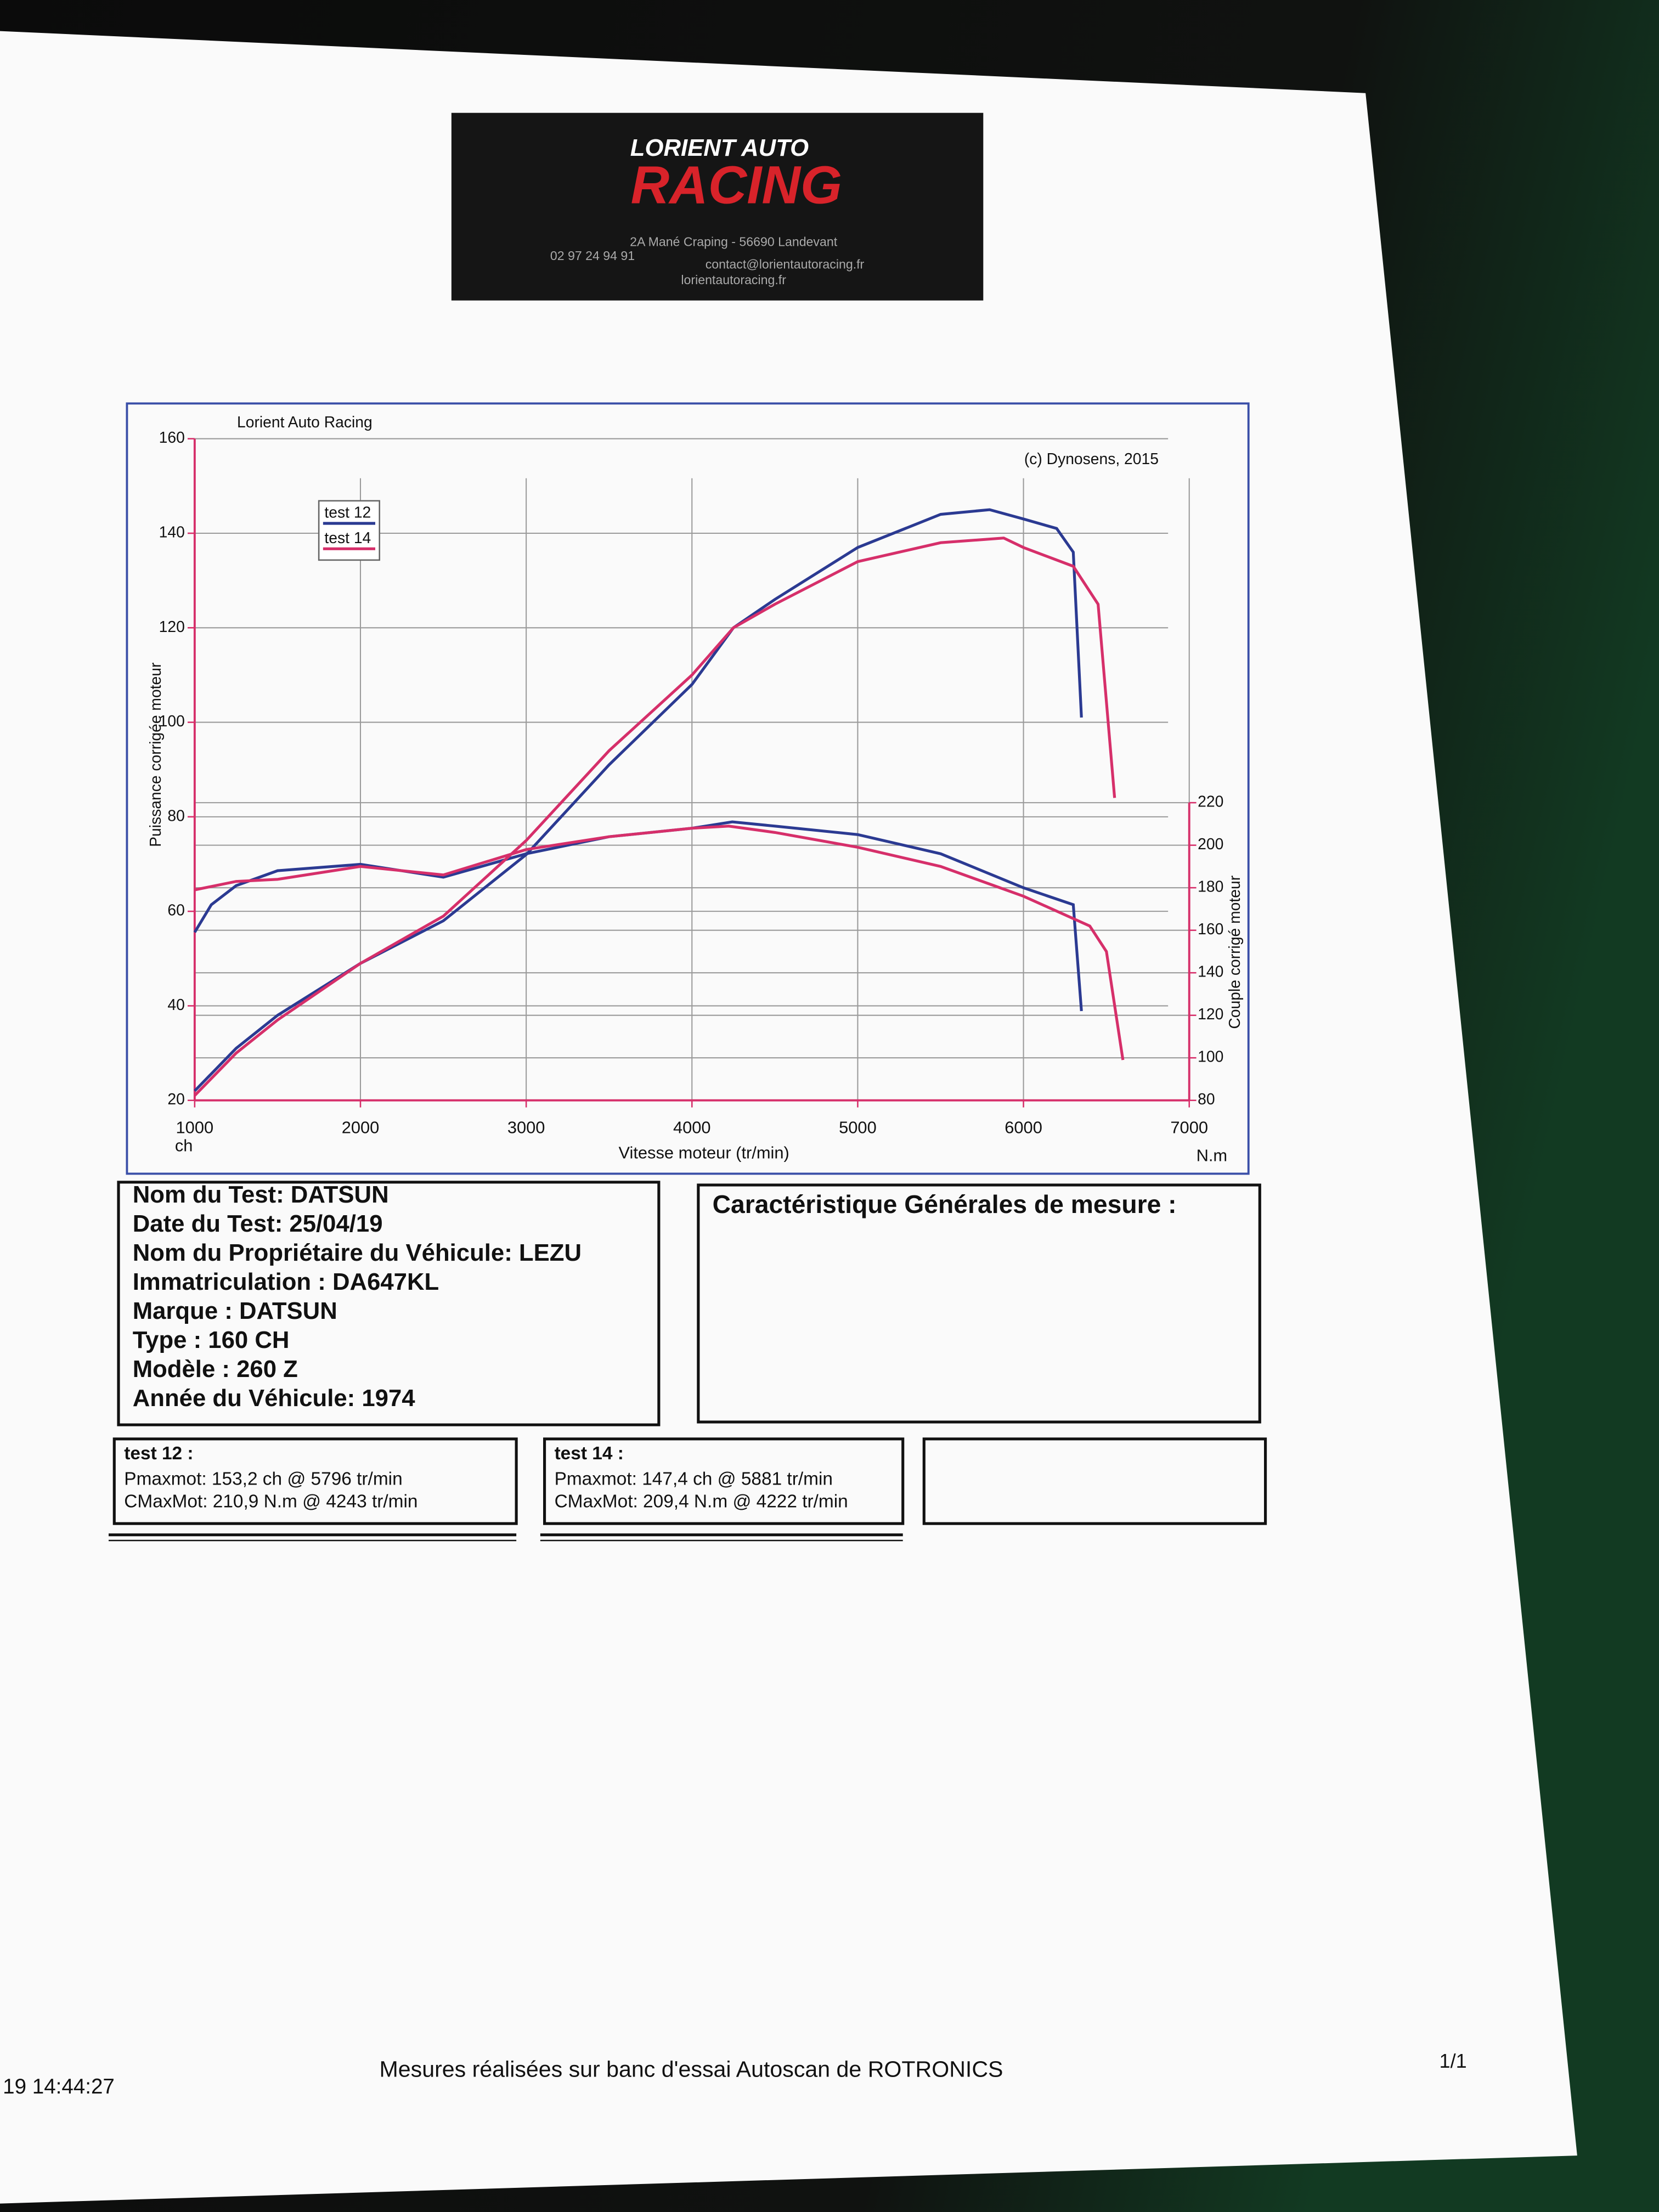 The width and height of the screenshot is (1659, 2212). I want to click on legend-label: test 12, so click(348, 512).